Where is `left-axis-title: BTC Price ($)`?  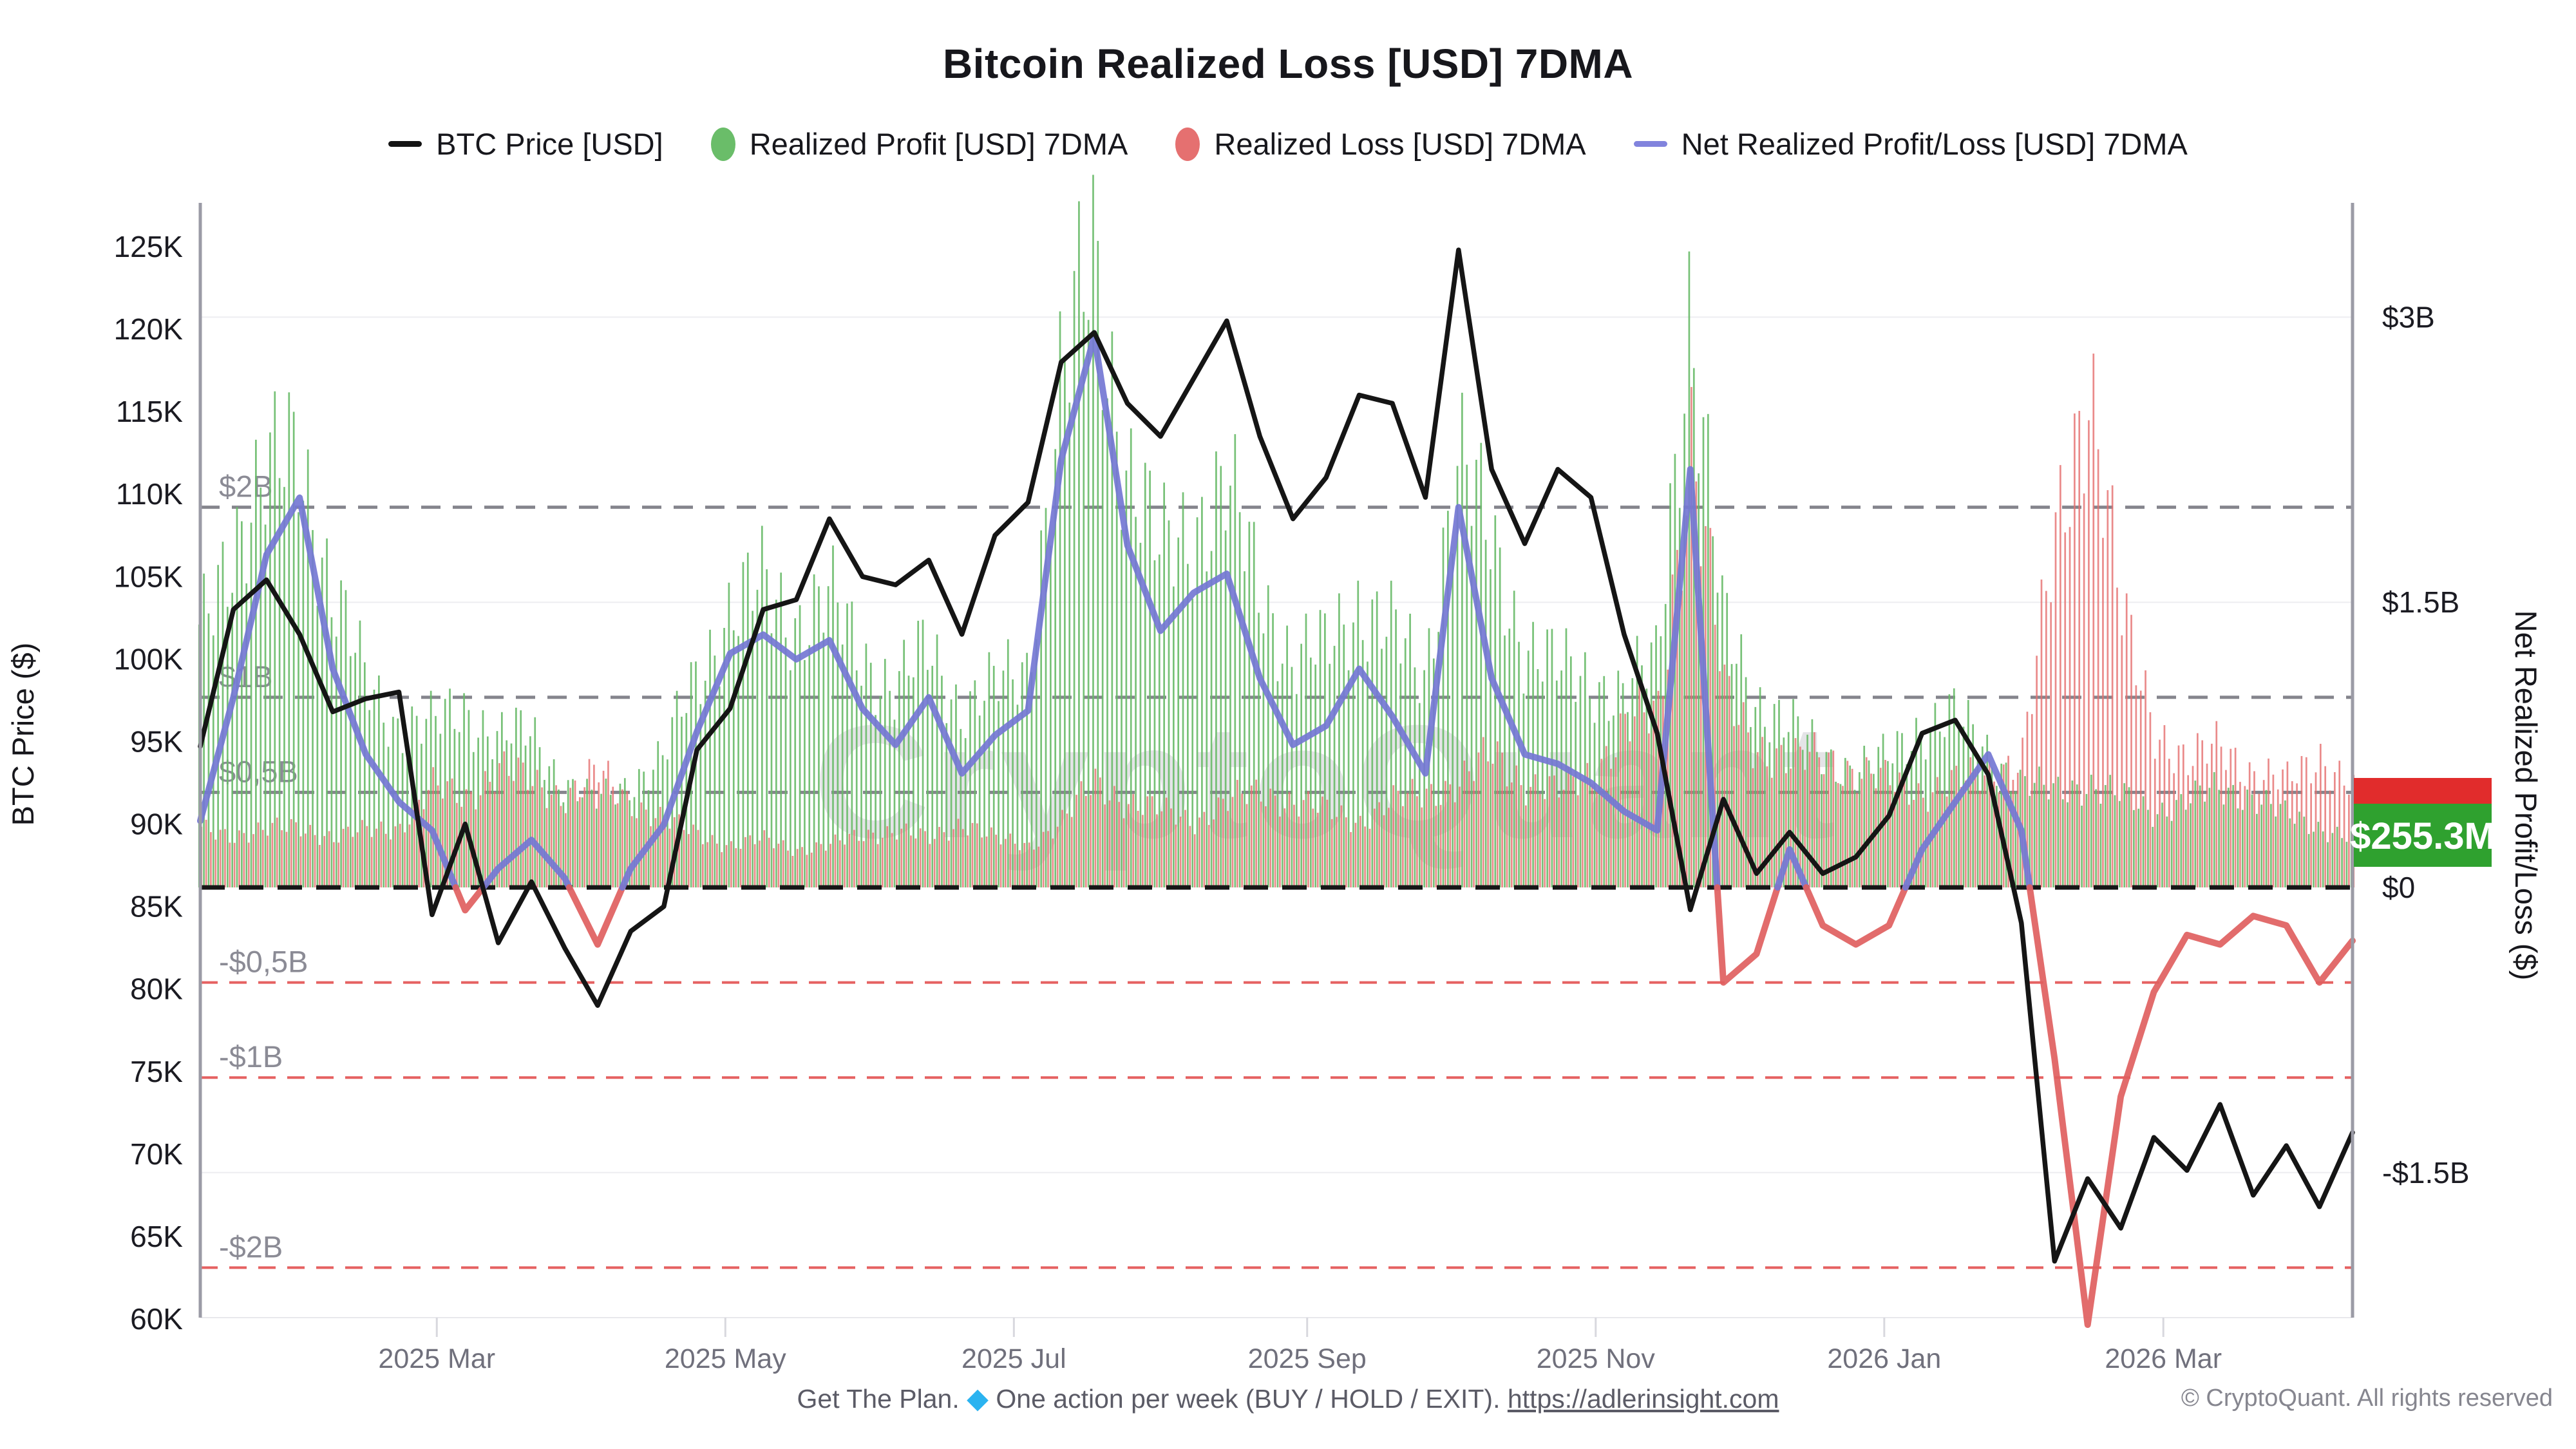
left-axis-title: BTC Price ($) is located at coordinates (23, 734).